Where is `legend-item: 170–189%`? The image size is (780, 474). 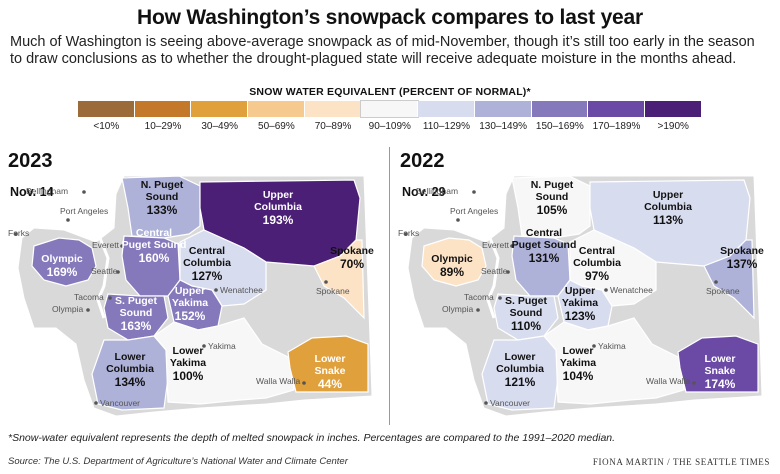 legend-item: 170–189% is located at coordinates (616, 116).